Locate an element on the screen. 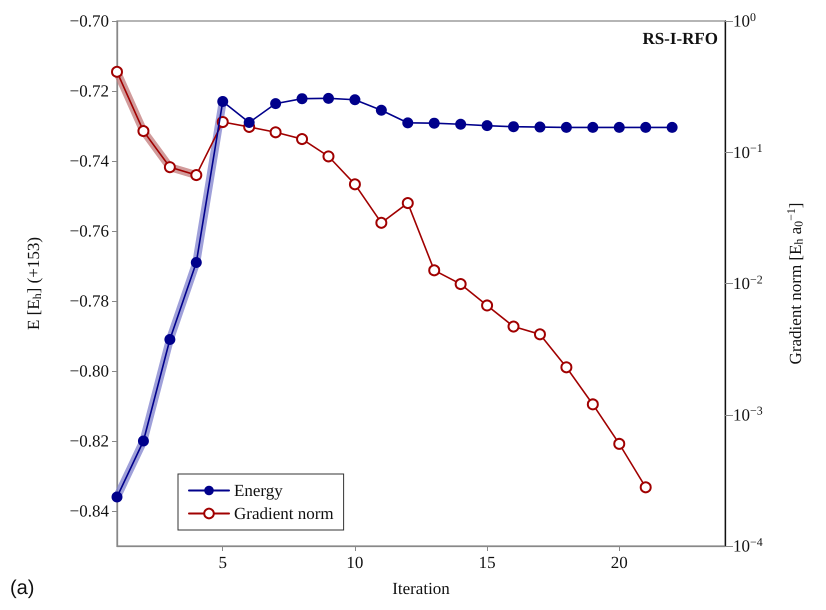  y-tick-label: −0.76 is located at coordinates (89, 231).